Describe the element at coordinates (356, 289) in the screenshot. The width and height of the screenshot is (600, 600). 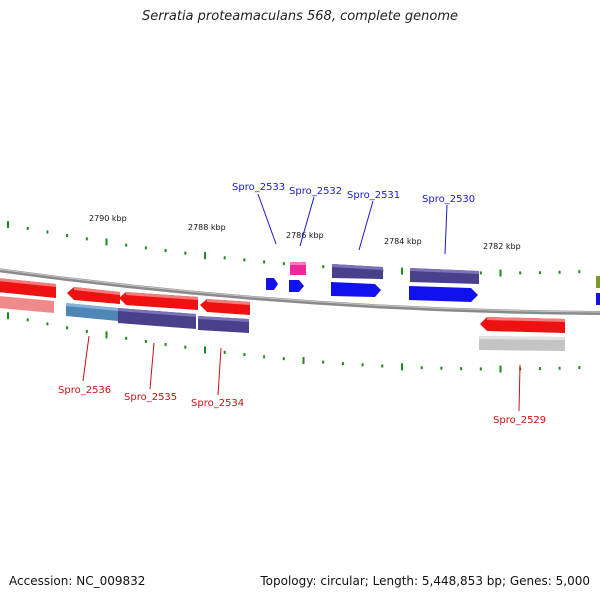
I see `gene-forward-2531b` at that location.